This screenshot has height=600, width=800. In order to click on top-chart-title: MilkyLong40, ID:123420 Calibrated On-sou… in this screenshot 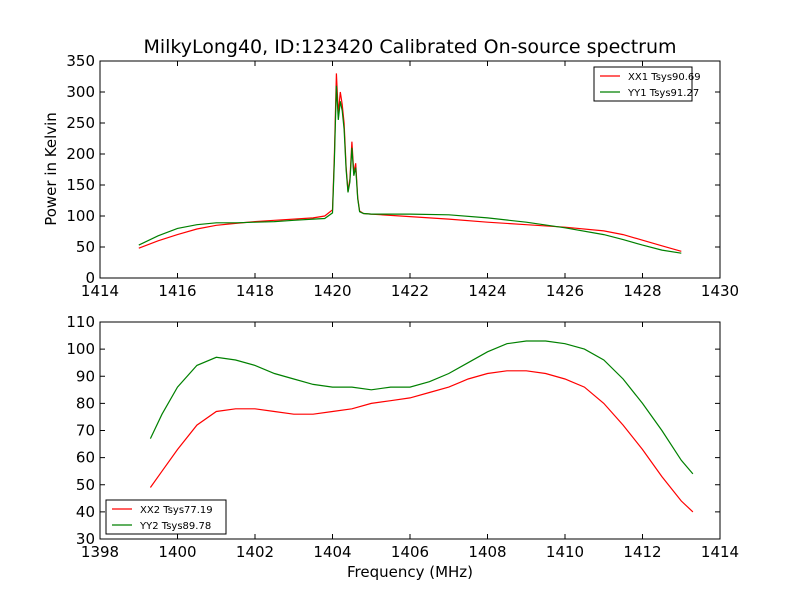, I will do `click(409, 47)`.